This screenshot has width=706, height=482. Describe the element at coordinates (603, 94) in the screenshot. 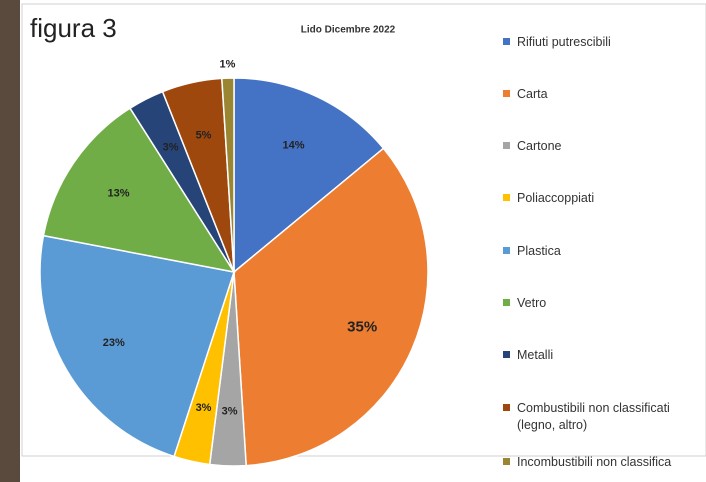

I see `legend-item: Carta` at that location.